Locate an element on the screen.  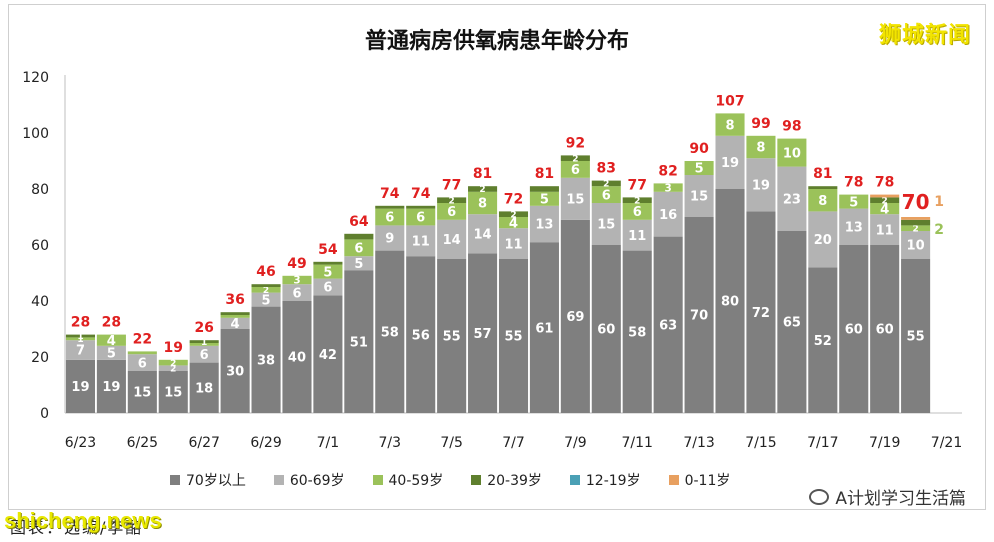
segment-label: 63 is located at coordinates (668, 325).